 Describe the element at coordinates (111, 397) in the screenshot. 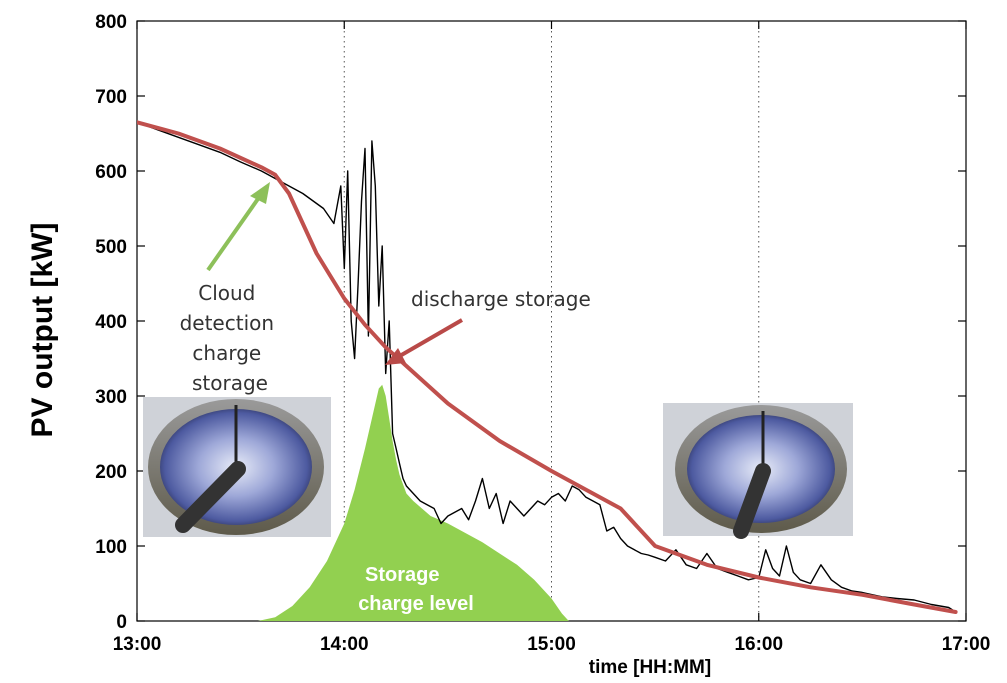

I see `y-tick-label: 300` at that location.